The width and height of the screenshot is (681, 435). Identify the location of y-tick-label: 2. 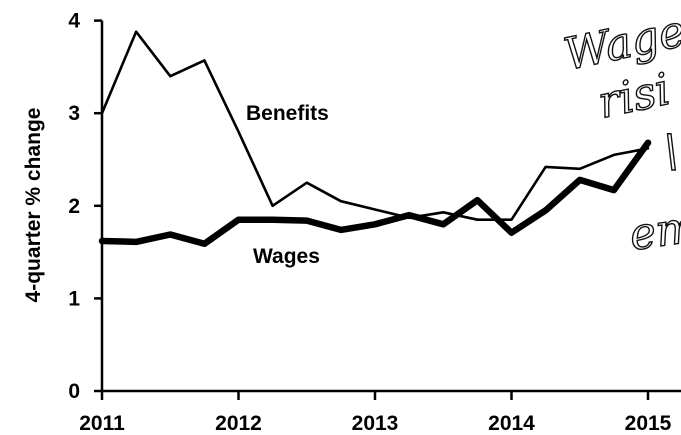
(74, 206).